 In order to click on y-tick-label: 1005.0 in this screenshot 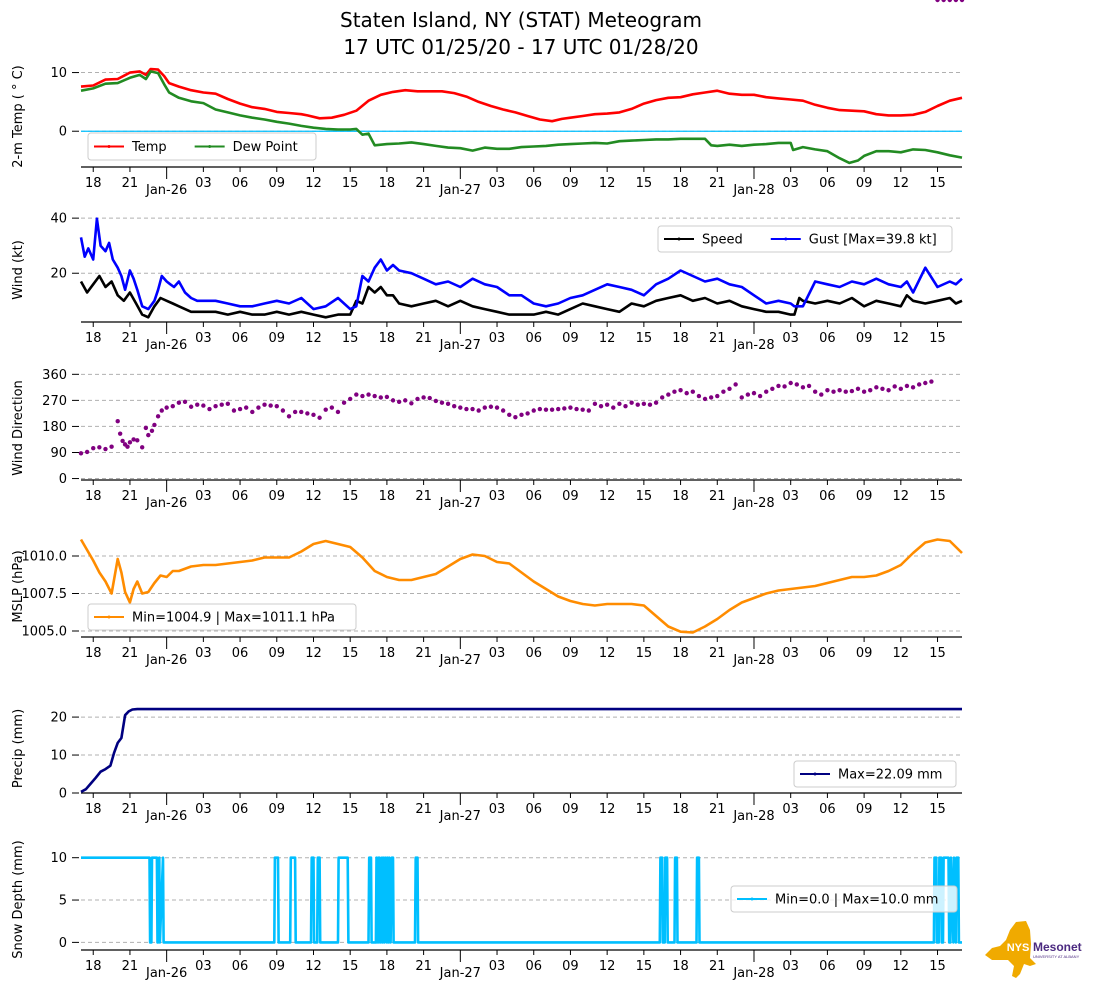, I will do `click(45, 632)`.